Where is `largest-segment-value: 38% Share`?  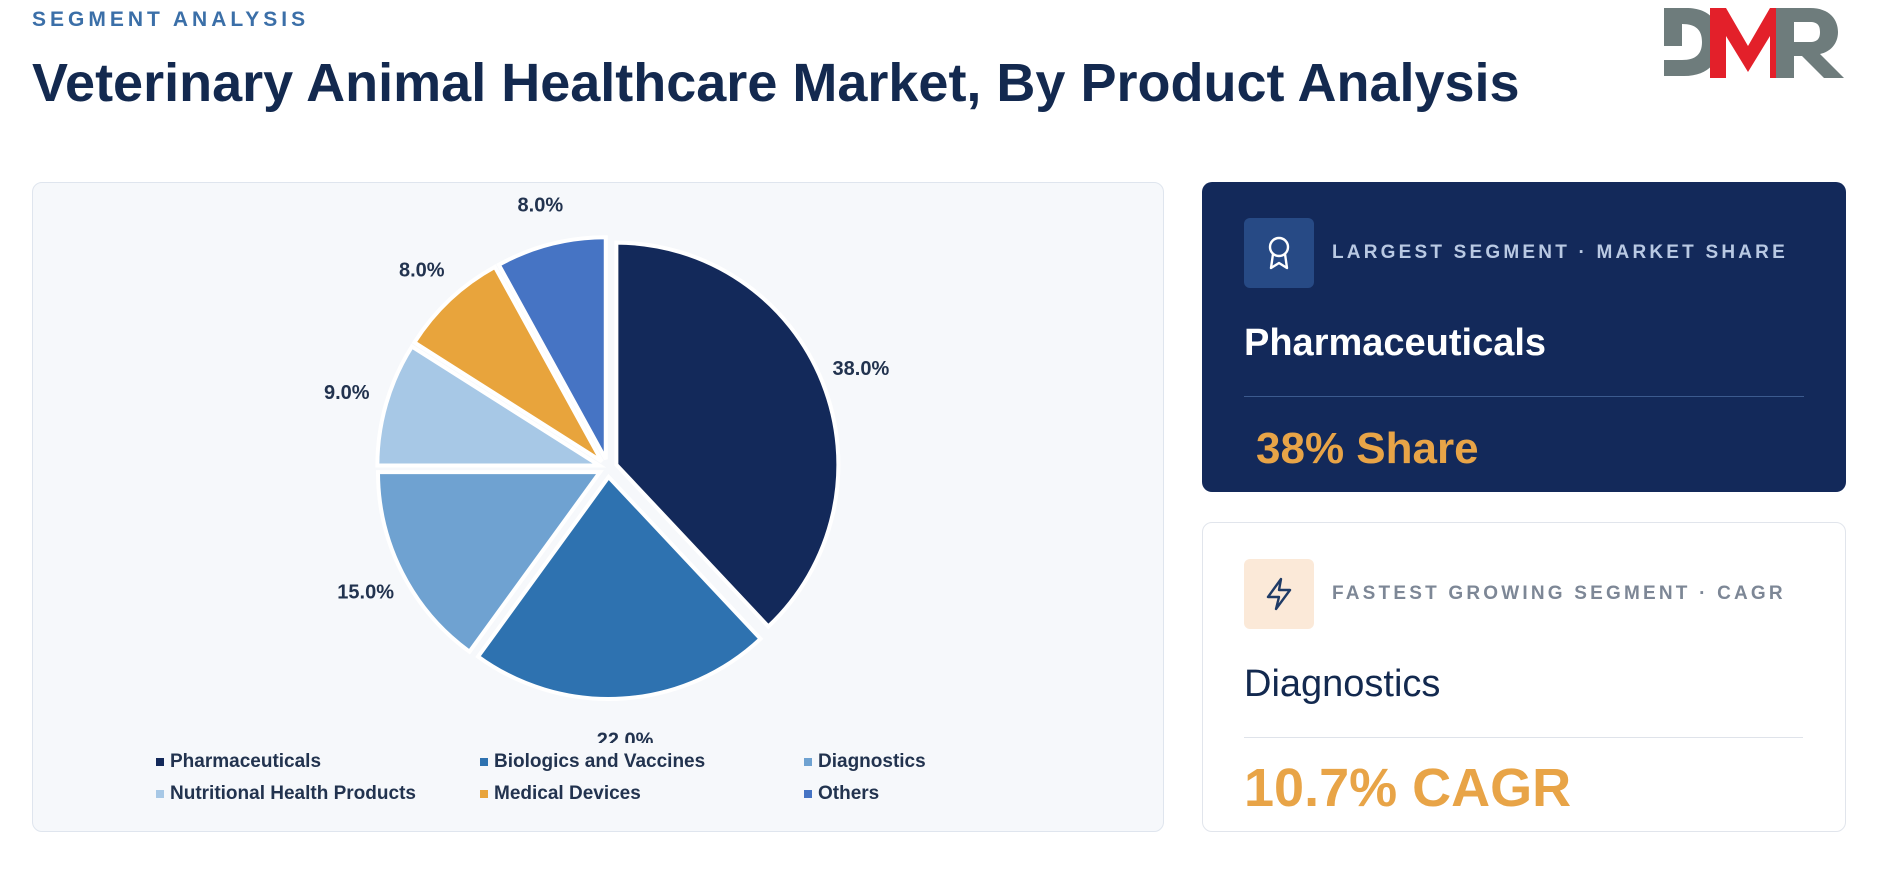 largest-segment-value: 38% Share is located at coordinates (1367, 448).